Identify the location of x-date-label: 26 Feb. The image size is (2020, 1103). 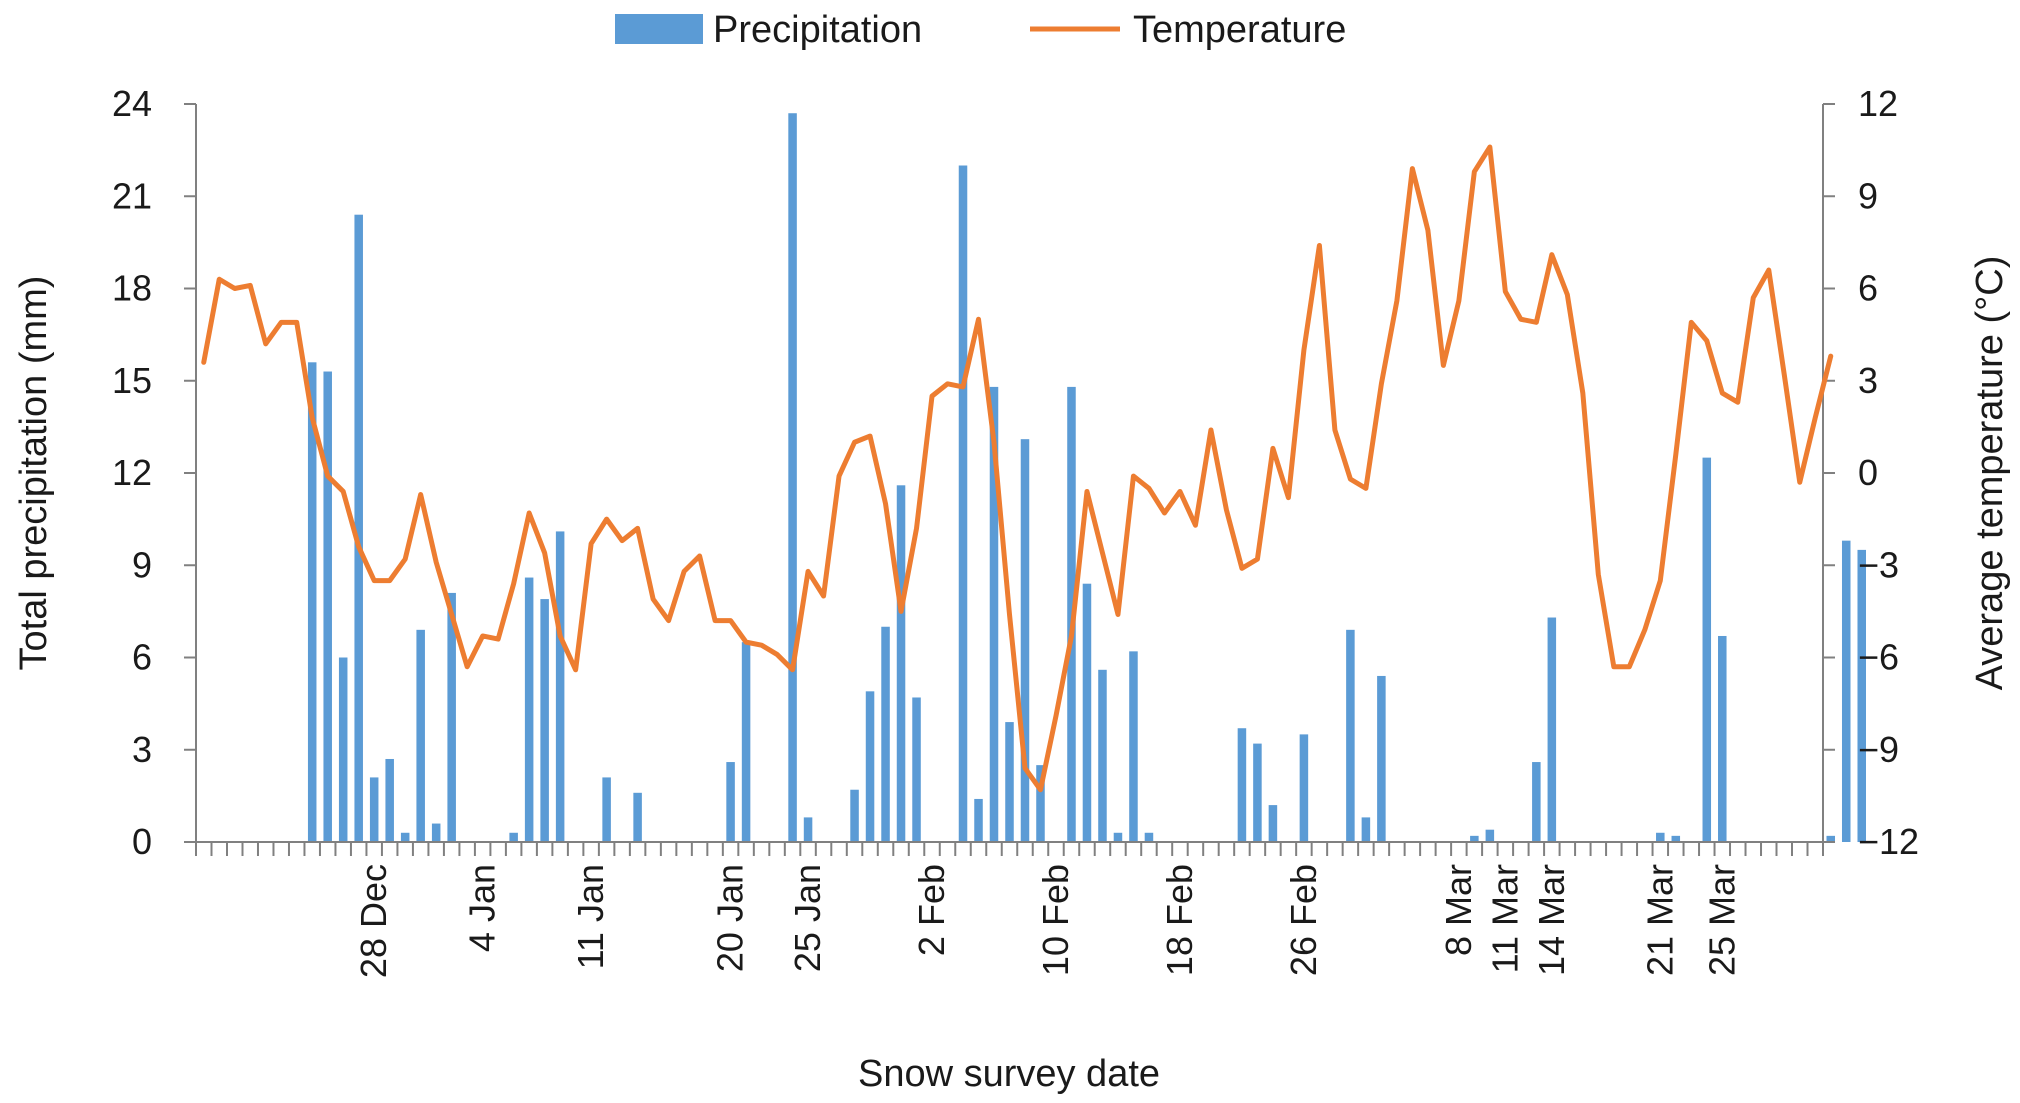
(1303, 920).